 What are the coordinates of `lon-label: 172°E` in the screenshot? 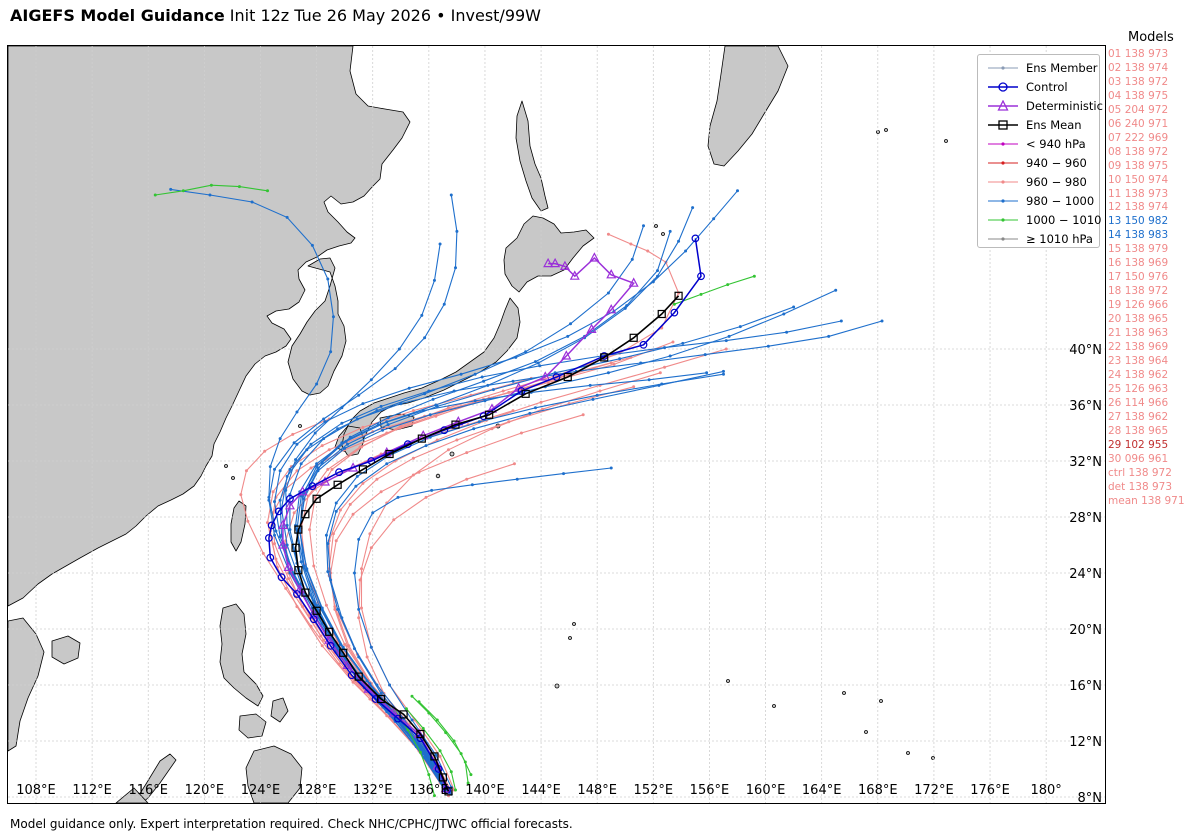 It's located at (934, 790).